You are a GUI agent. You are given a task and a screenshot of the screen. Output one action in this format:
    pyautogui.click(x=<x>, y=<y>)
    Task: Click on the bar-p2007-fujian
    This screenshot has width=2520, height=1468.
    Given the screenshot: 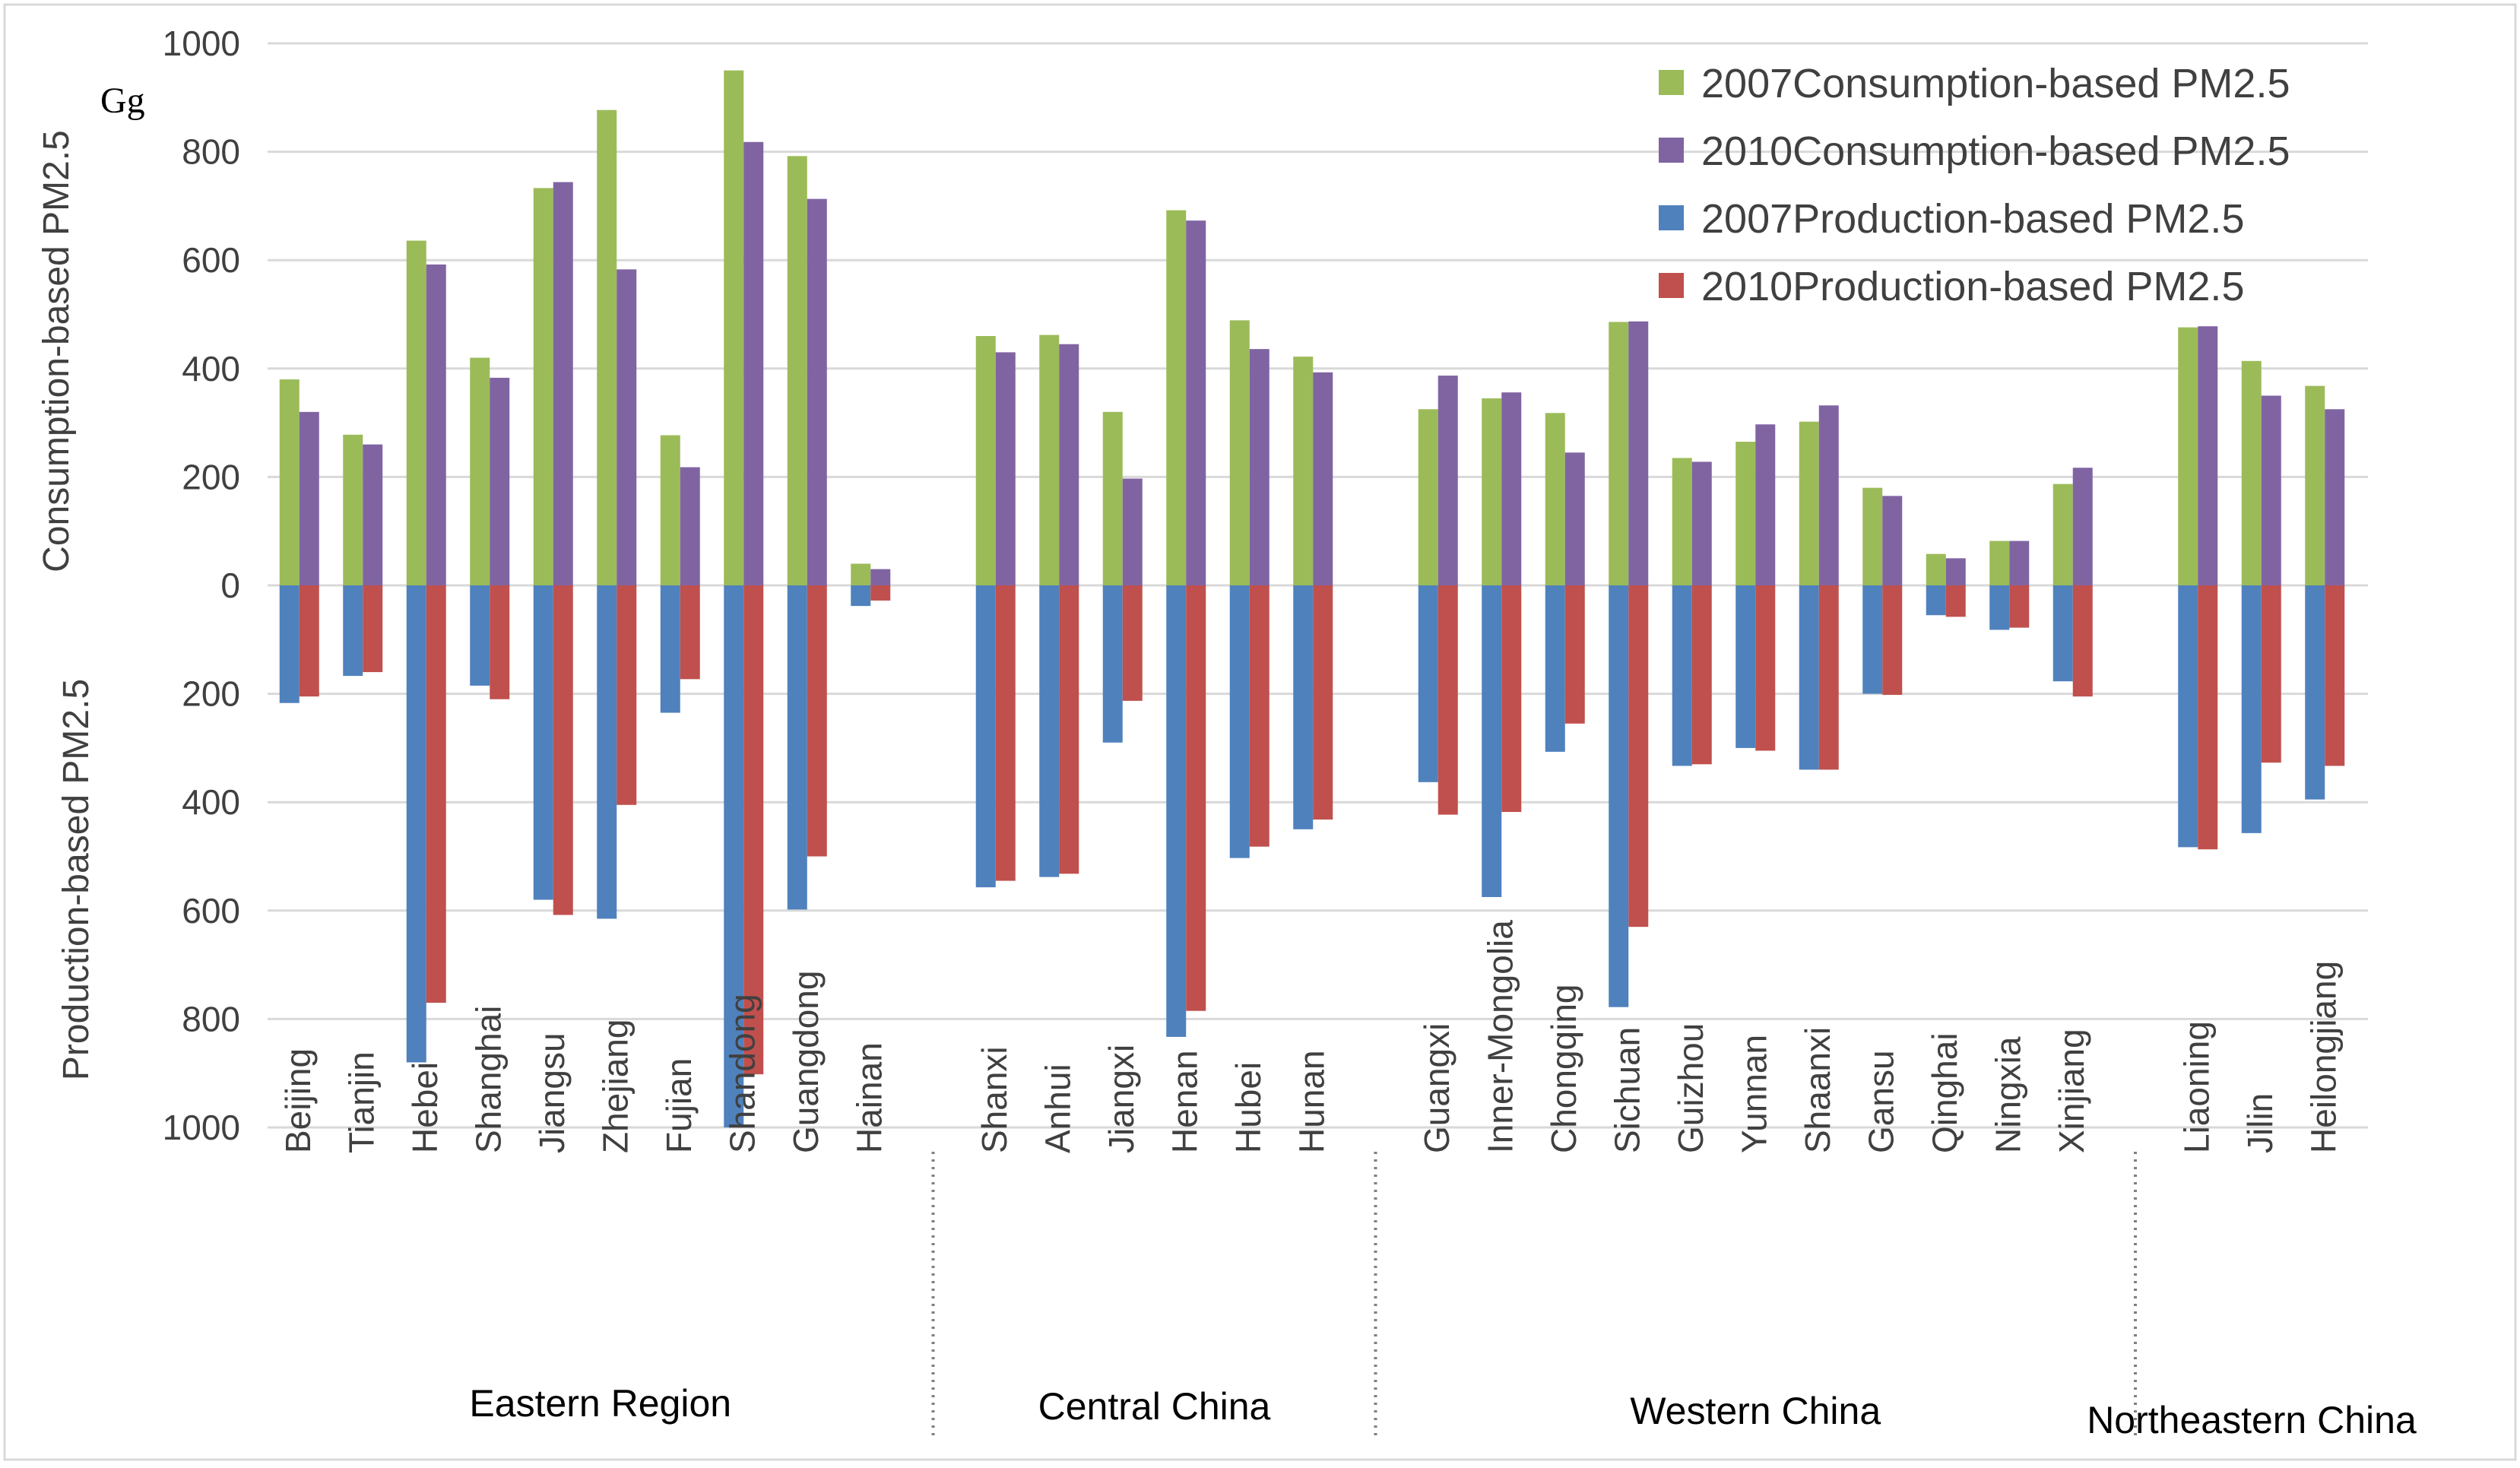 What is the action you would take?
    pyautogui.click(x=670, y=649)
    